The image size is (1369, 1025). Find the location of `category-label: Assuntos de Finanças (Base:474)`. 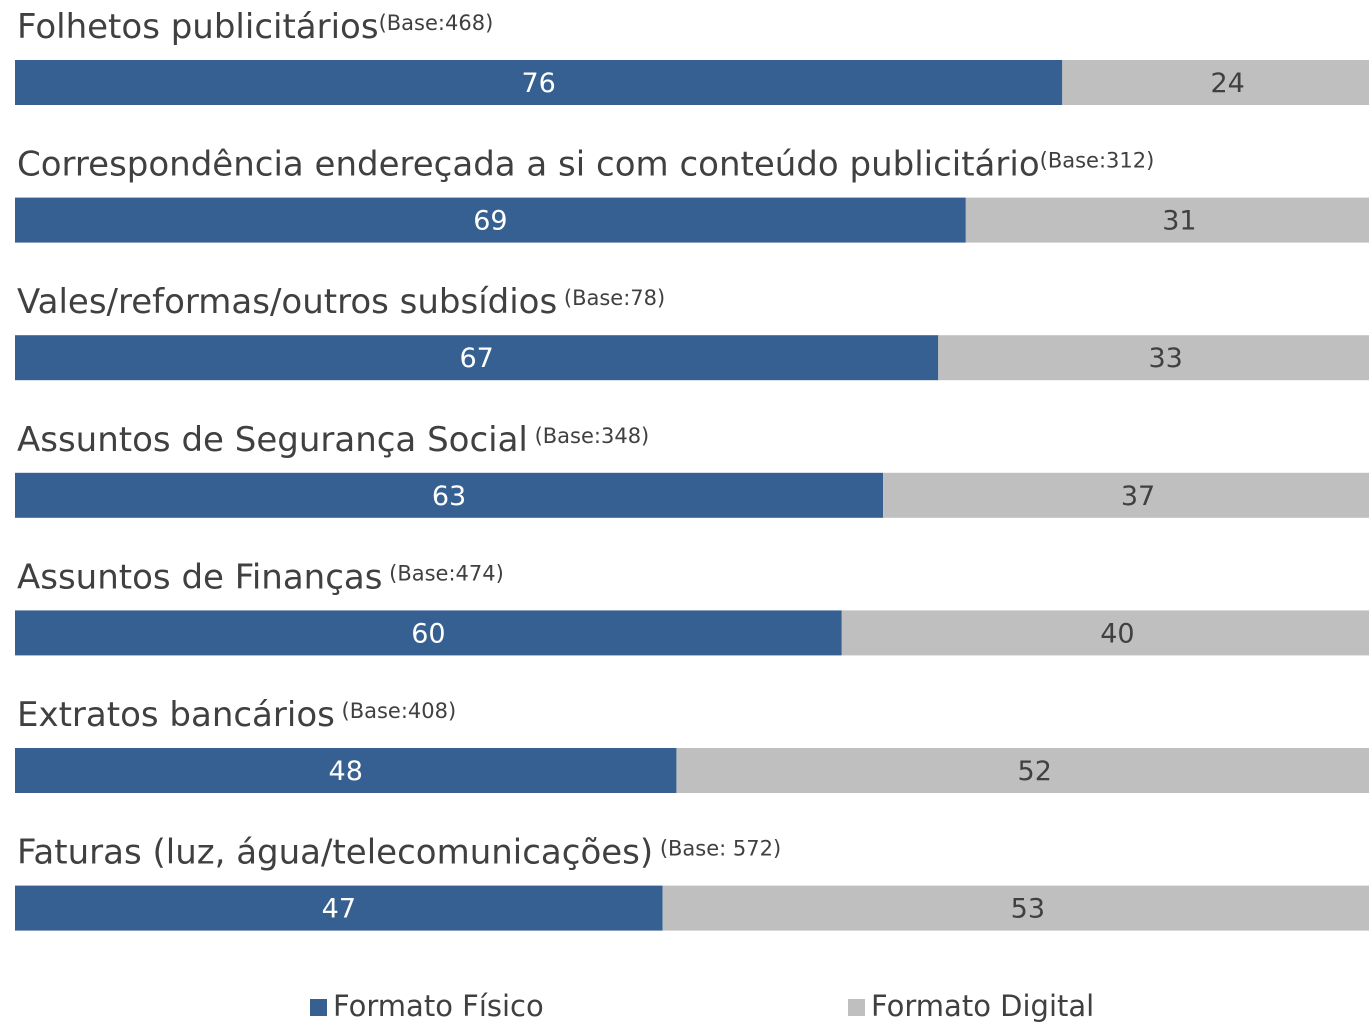

category-label: Assuntos de Finanças (Base:474) is located at coordinates (260, 577).